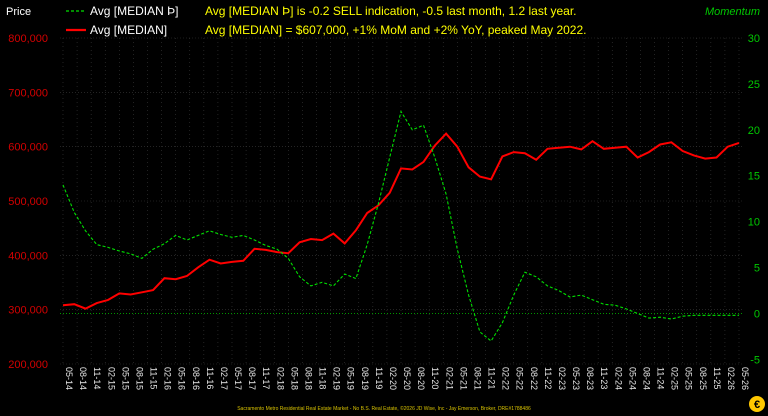  I want to click on x-tick-label: 02-25, so click(675, 378).